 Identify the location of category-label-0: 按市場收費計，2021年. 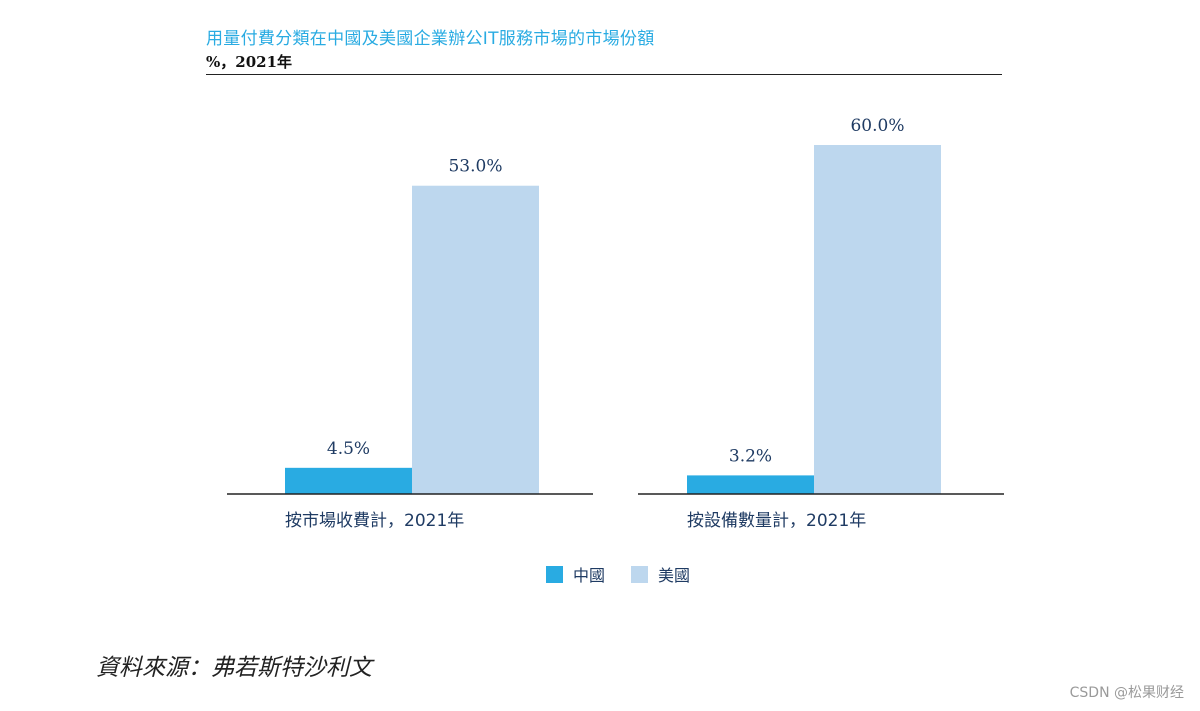
(374, 521).